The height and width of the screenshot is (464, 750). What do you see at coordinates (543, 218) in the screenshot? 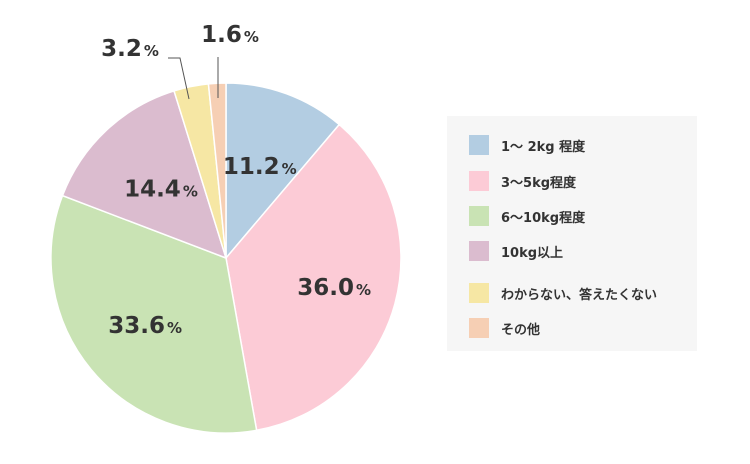
I see `legend-label: 6～10kg程度` at bounding box center [543, 218].